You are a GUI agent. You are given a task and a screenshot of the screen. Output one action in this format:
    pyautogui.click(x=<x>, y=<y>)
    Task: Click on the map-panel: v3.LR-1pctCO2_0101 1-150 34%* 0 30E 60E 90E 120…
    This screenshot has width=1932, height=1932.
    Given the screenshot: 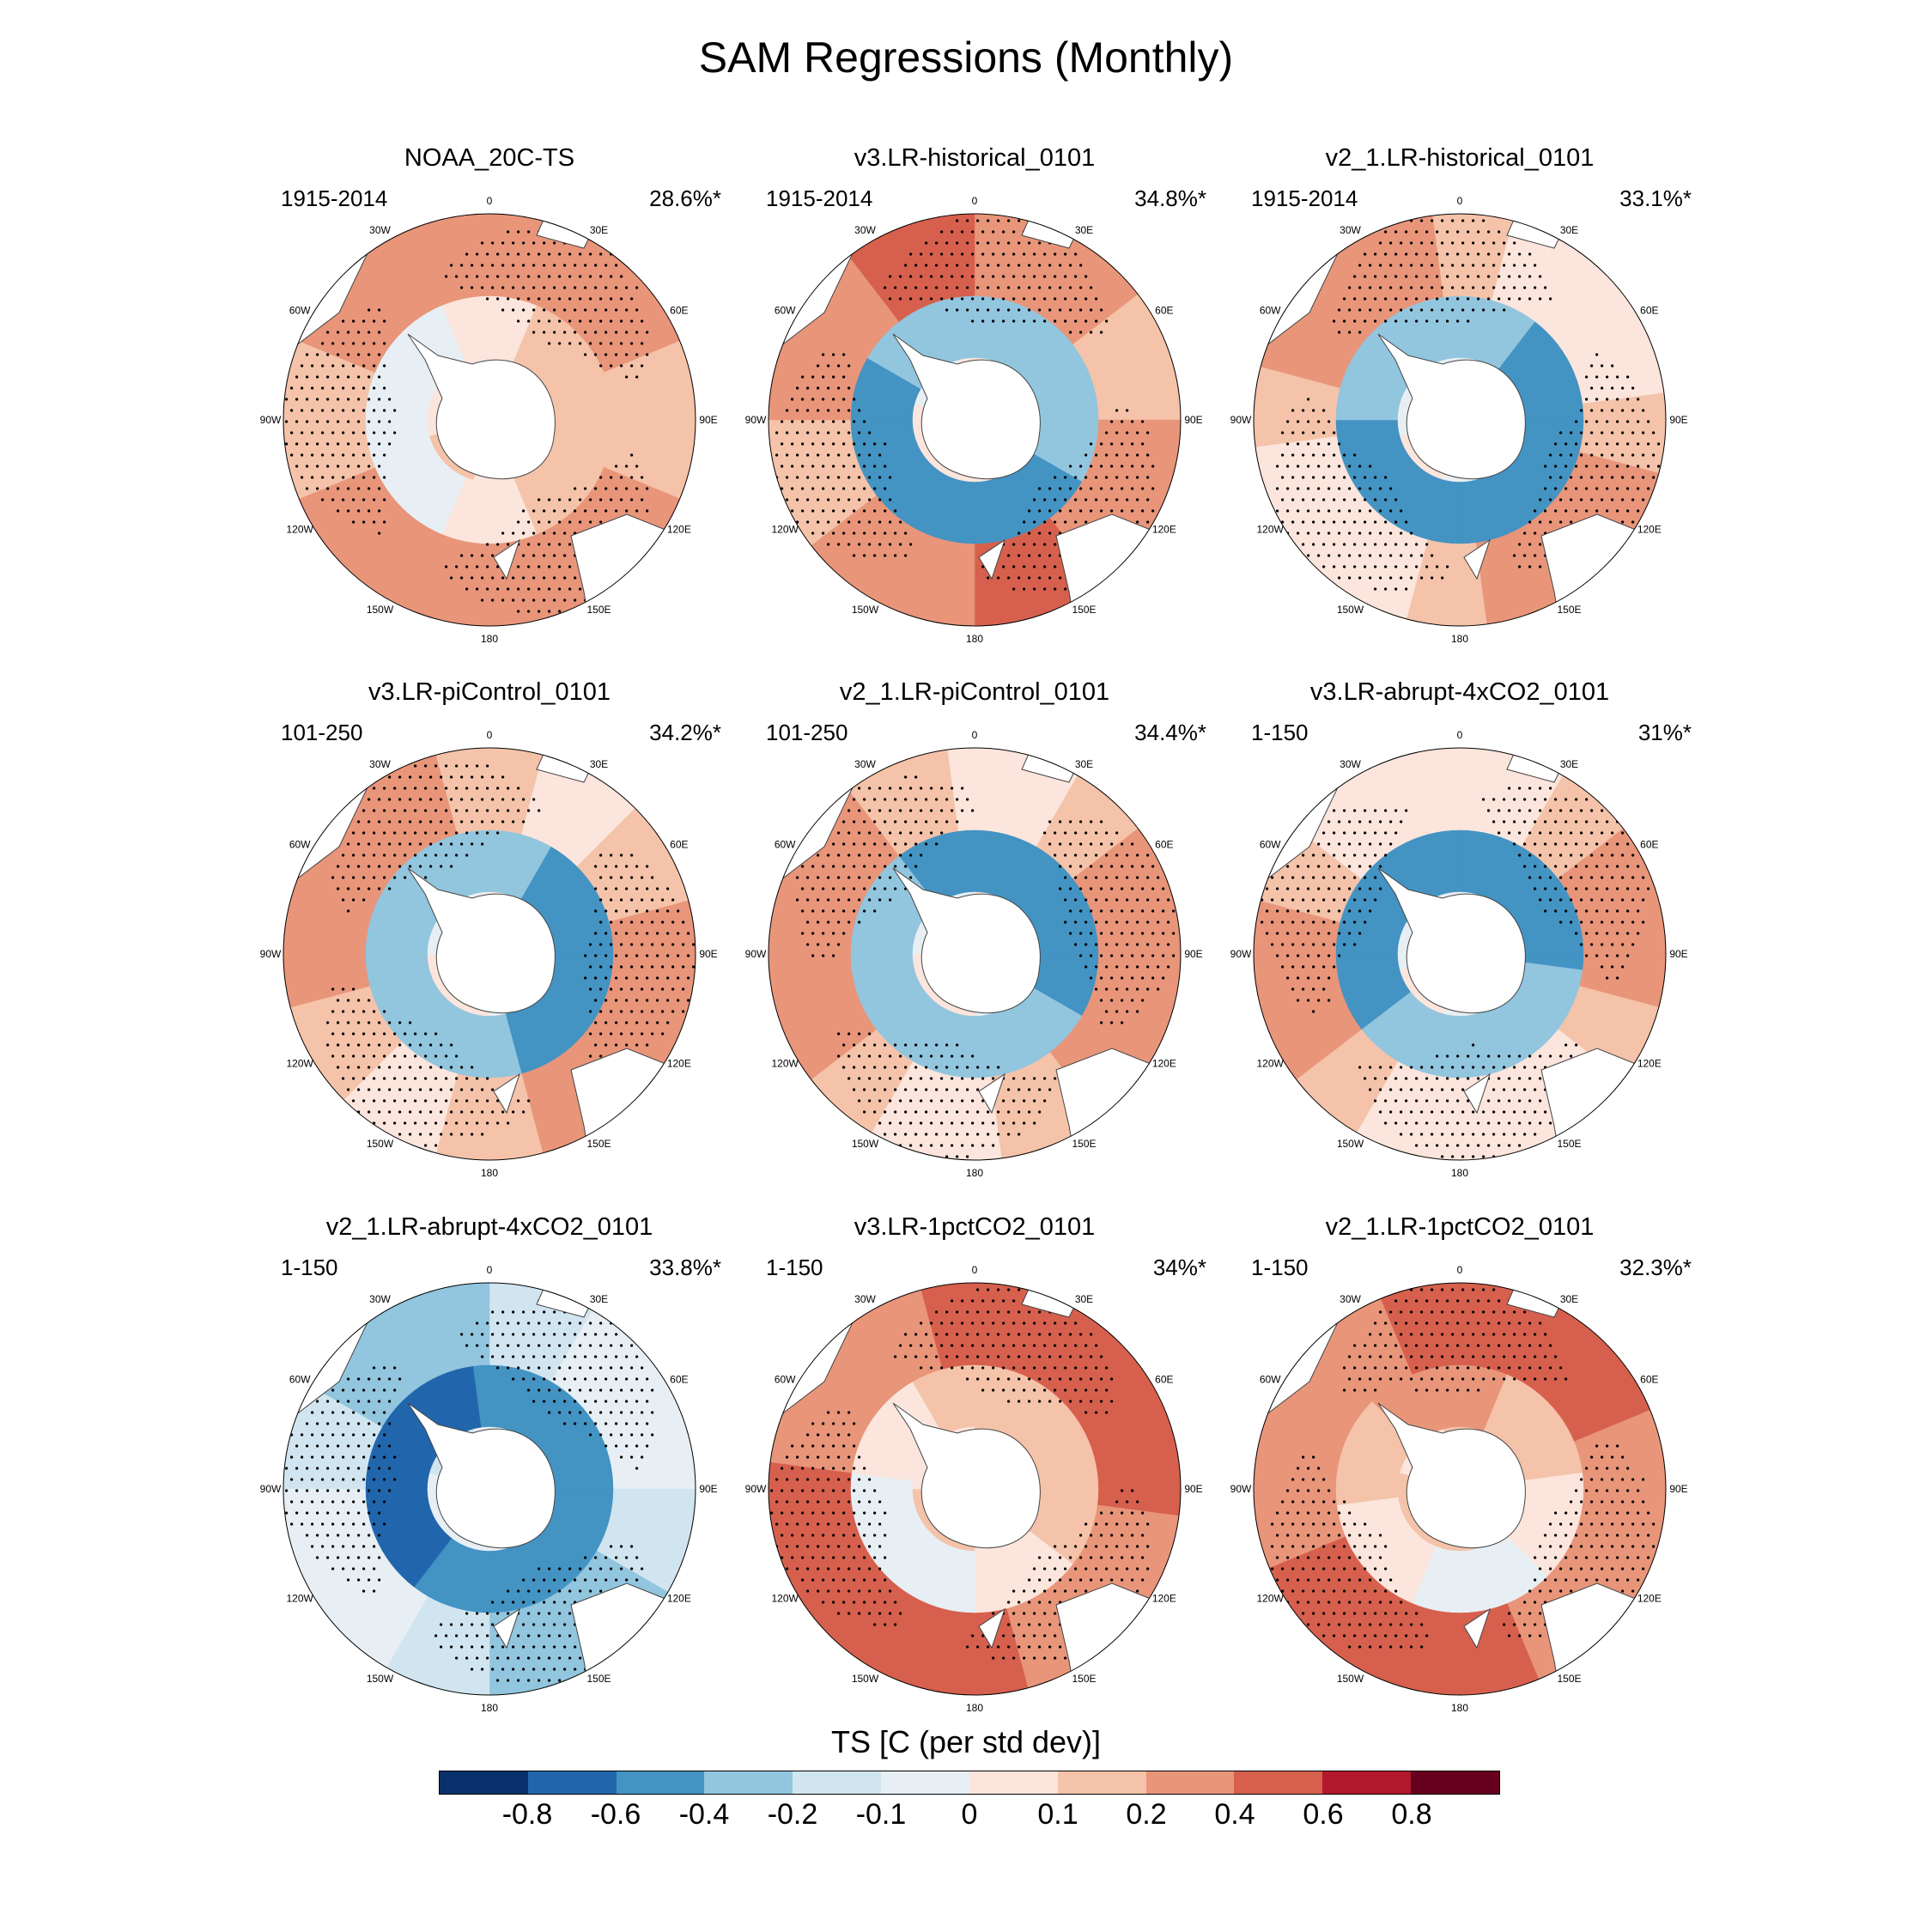 What is the action you would take?
    pyautogui.click(x=974, y=1463)
    